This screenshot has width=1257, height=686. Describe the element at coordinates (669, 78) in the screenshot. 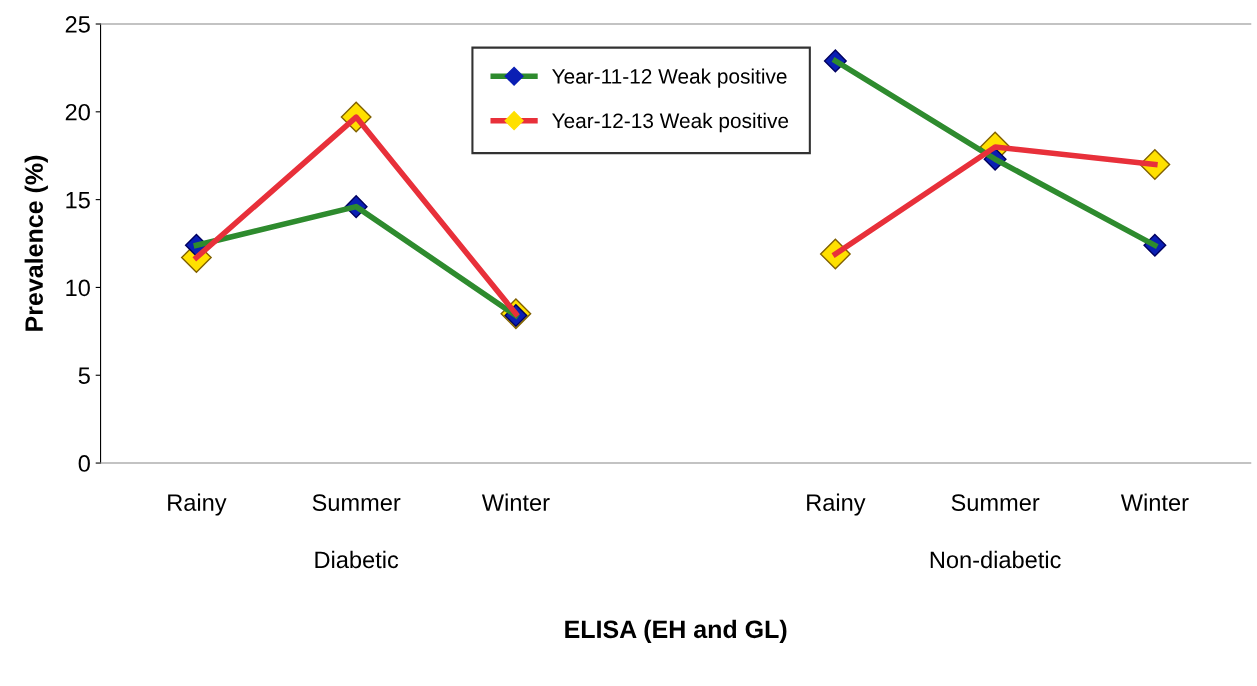

I see `legend-label: Year-11-12 Weak positive` at that location.